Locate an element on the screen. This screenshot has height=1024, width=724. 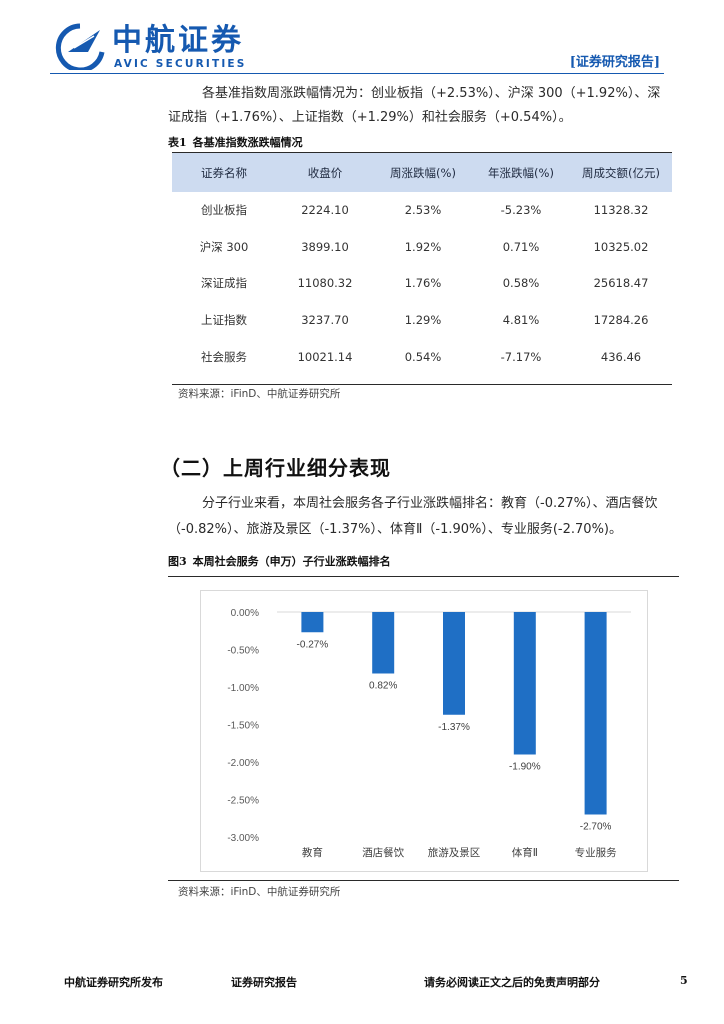
header-divider is located at coordinates (357, 73).